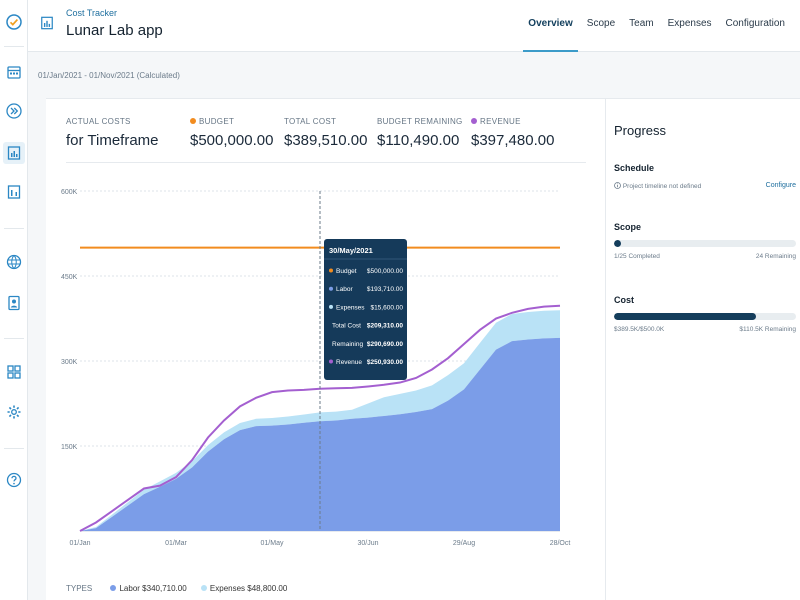  Describe the element at coordinates (689, 23) in the screenshot. I see `tab-expenses: Expenses` at that location.